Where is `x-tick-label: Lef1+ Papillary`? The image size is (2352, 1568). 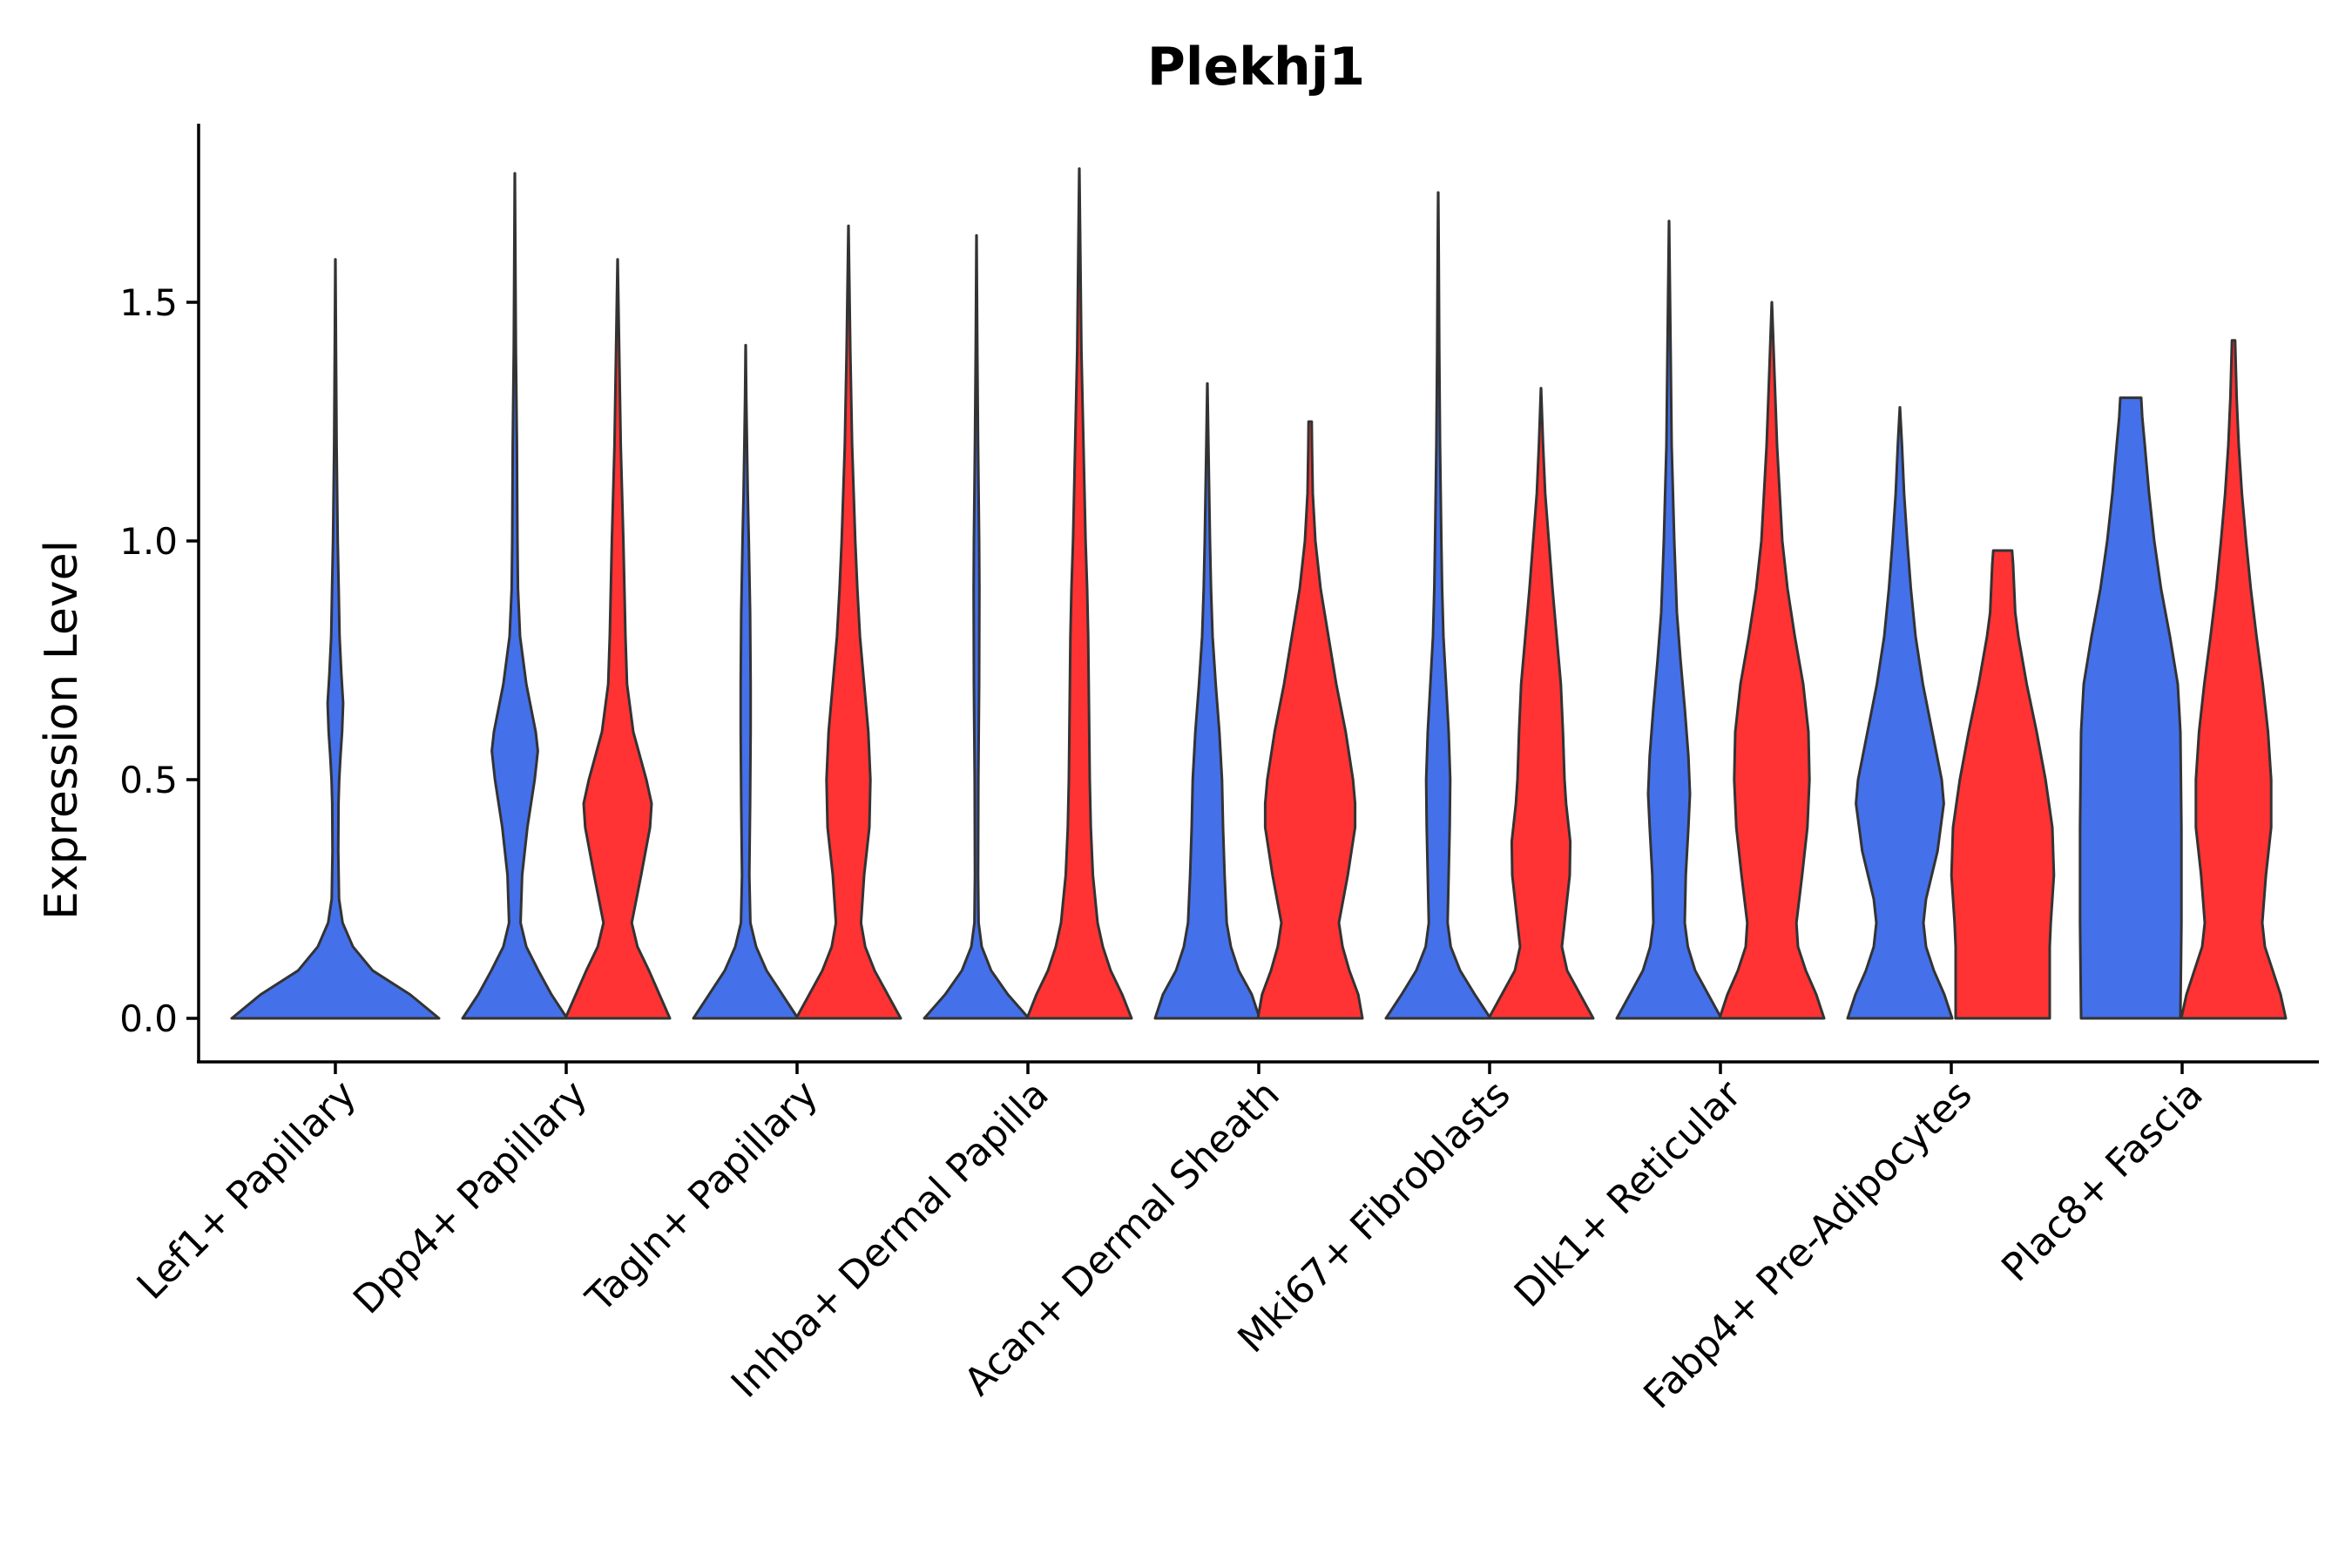 x-tick-label: Lef1+ Papillary is located at coordinates (247, 1190).